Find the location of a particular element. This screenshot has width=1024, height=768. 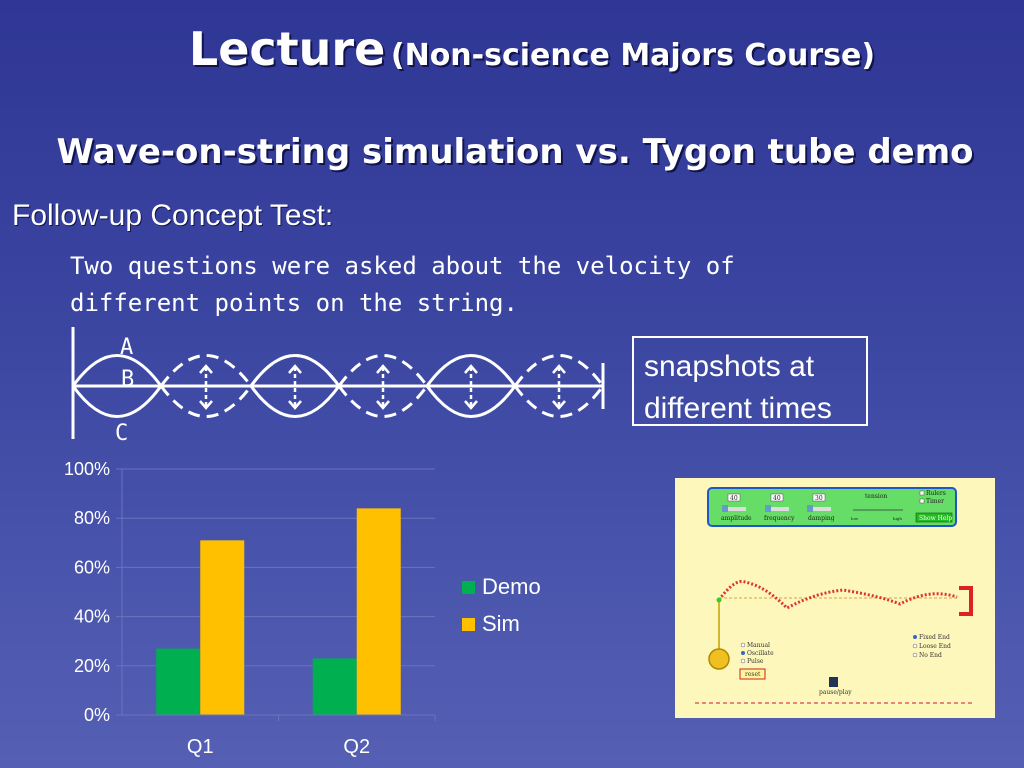

svg-text: Fixed End is located at coordinates (934, 637).